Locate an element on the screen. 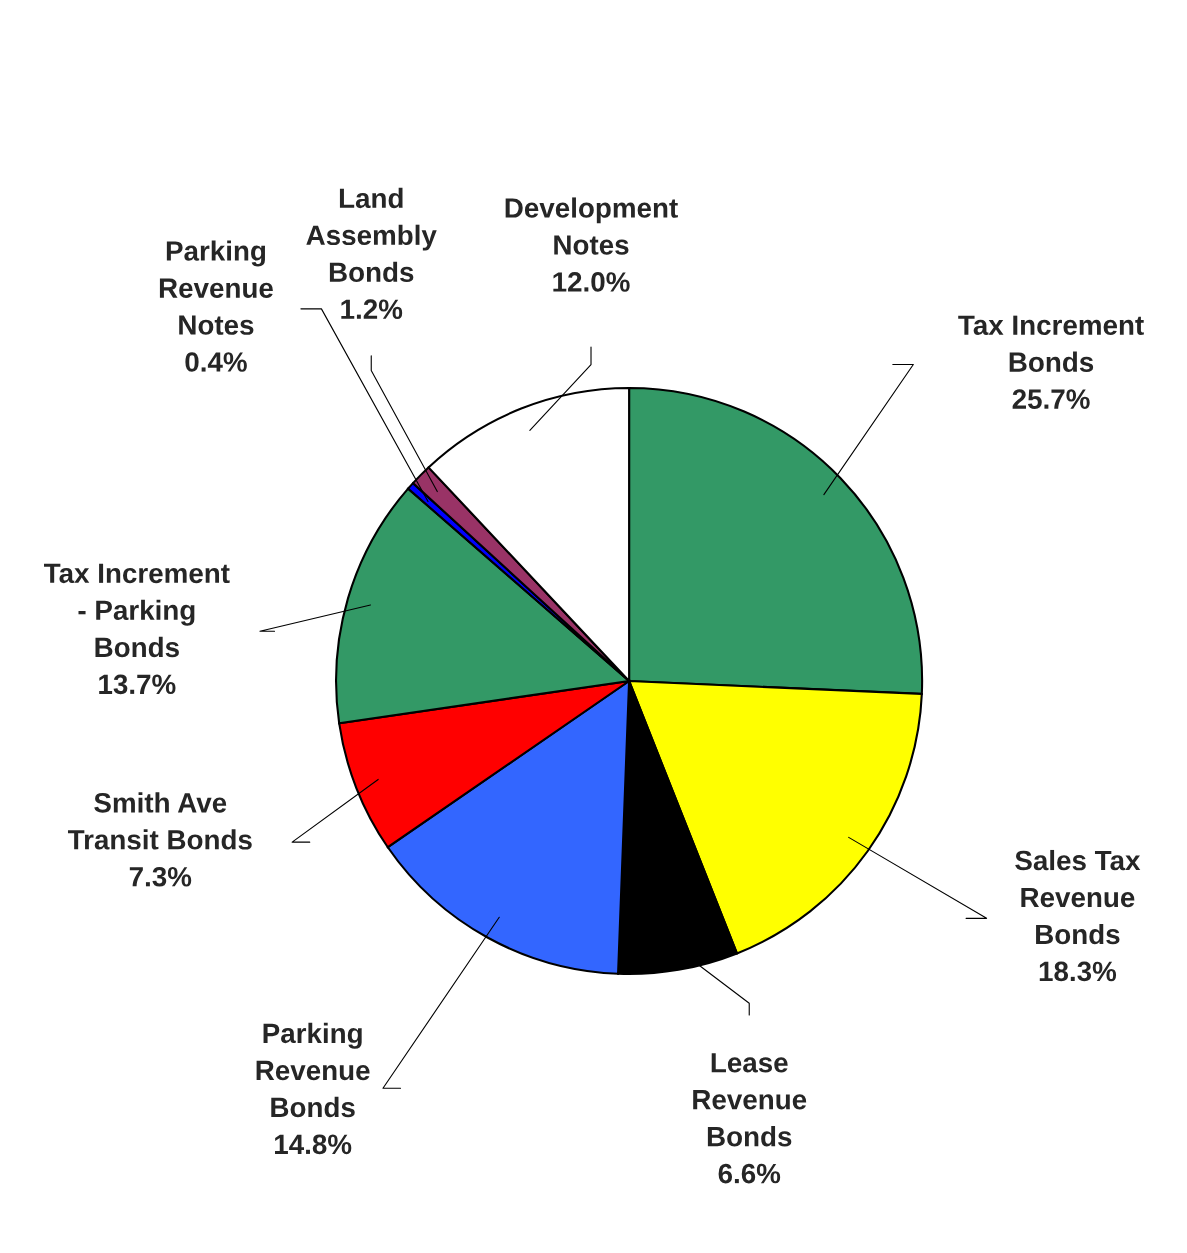  data-label: 0.4% is located at coordinates (216, 362).